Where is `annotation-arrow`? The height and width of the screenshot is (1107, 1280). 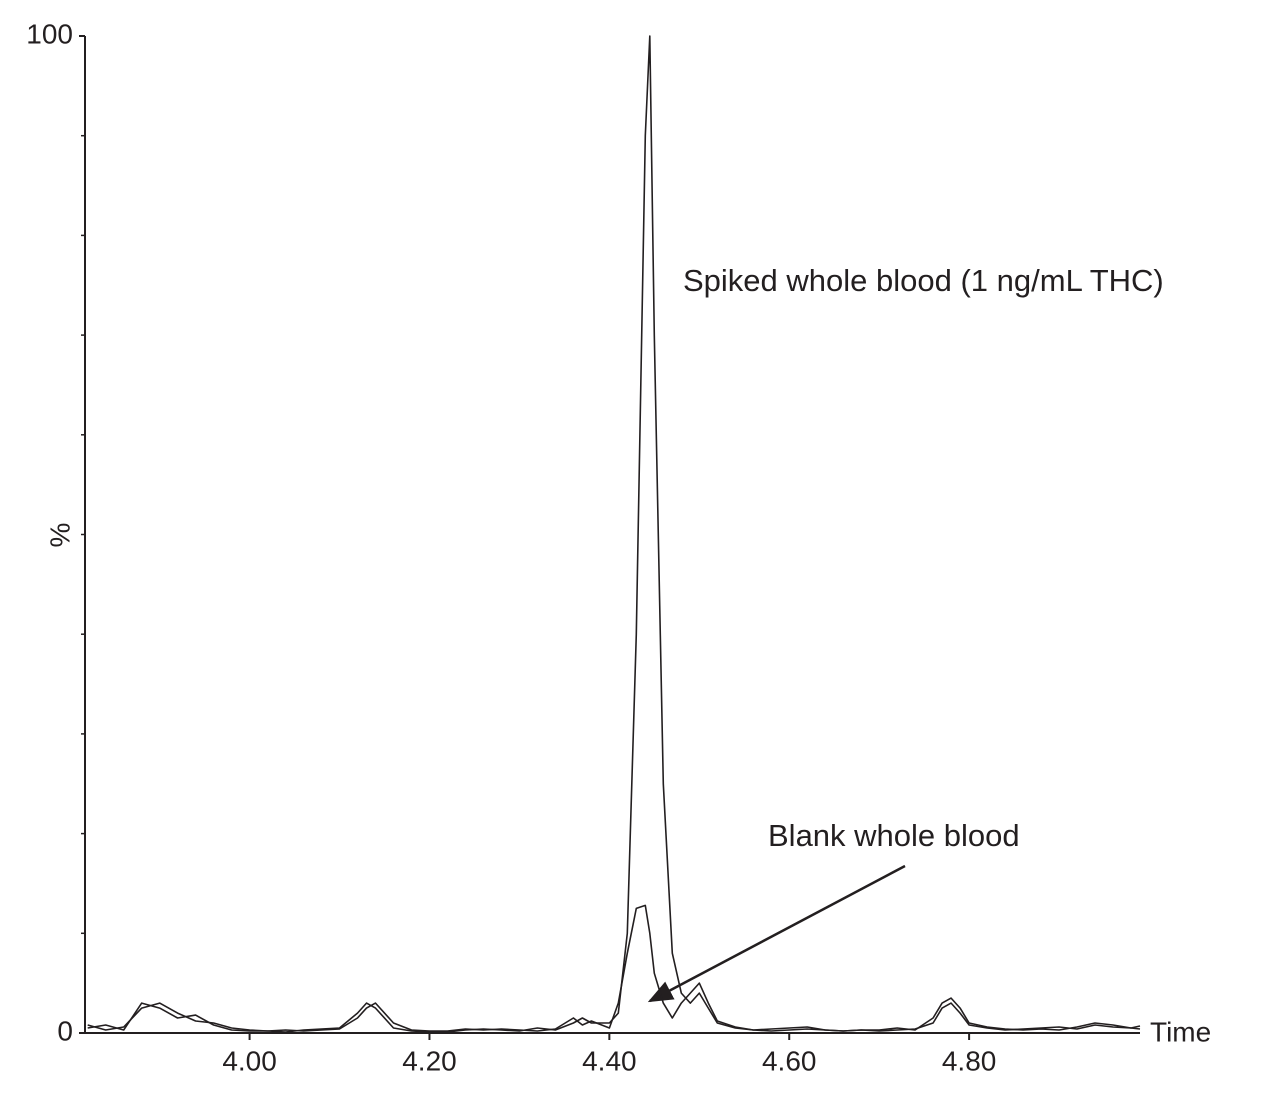
annotation-arrow is located at coordinates (776, 933).